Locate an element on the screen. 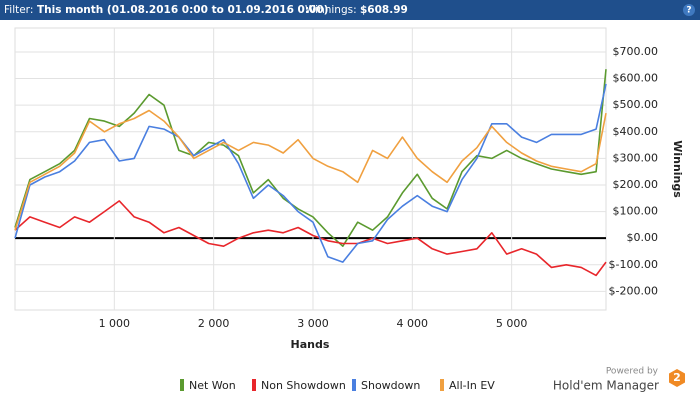 The image size is (700, 401). y-tick-label: $200.00 is located at coordinates (636, 184).